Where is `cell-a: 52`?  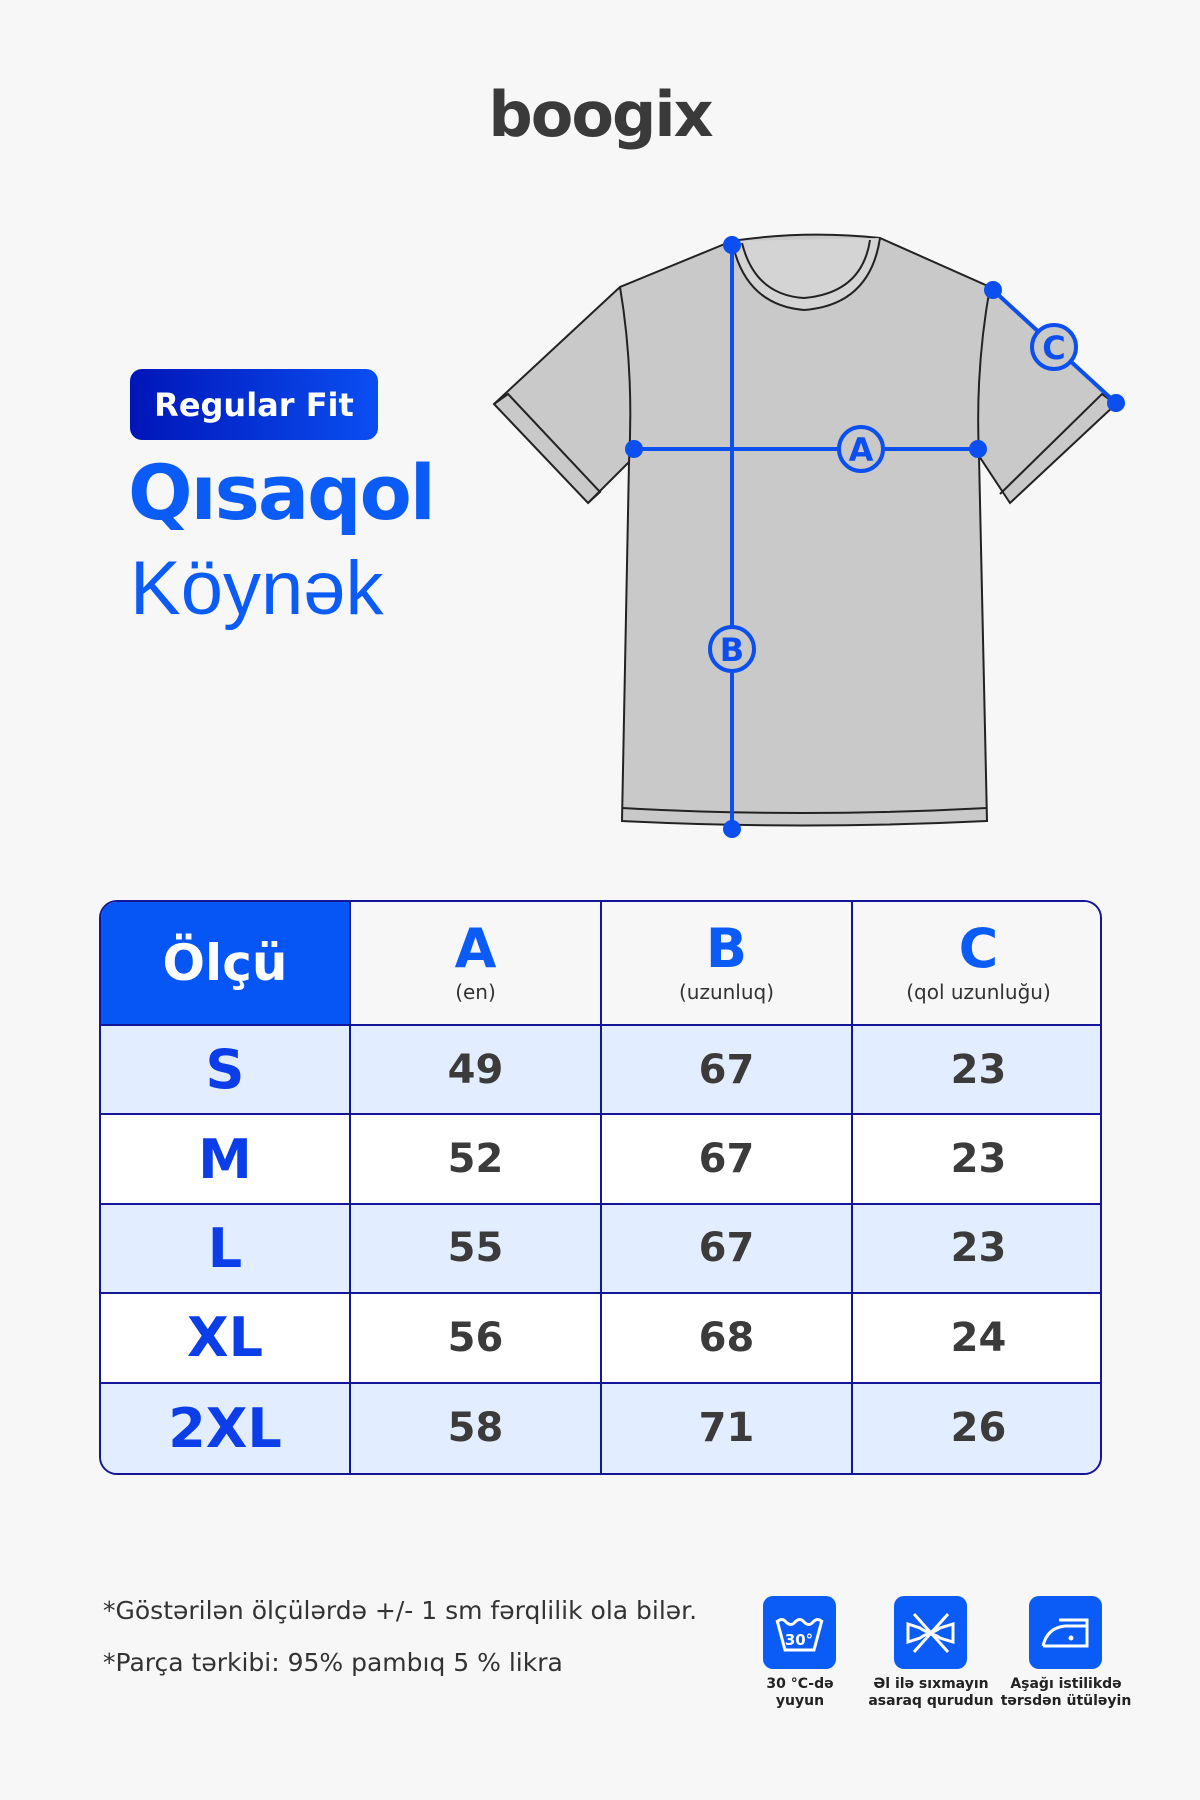
cell-a: 52 is located at coordinates (476, 1160).